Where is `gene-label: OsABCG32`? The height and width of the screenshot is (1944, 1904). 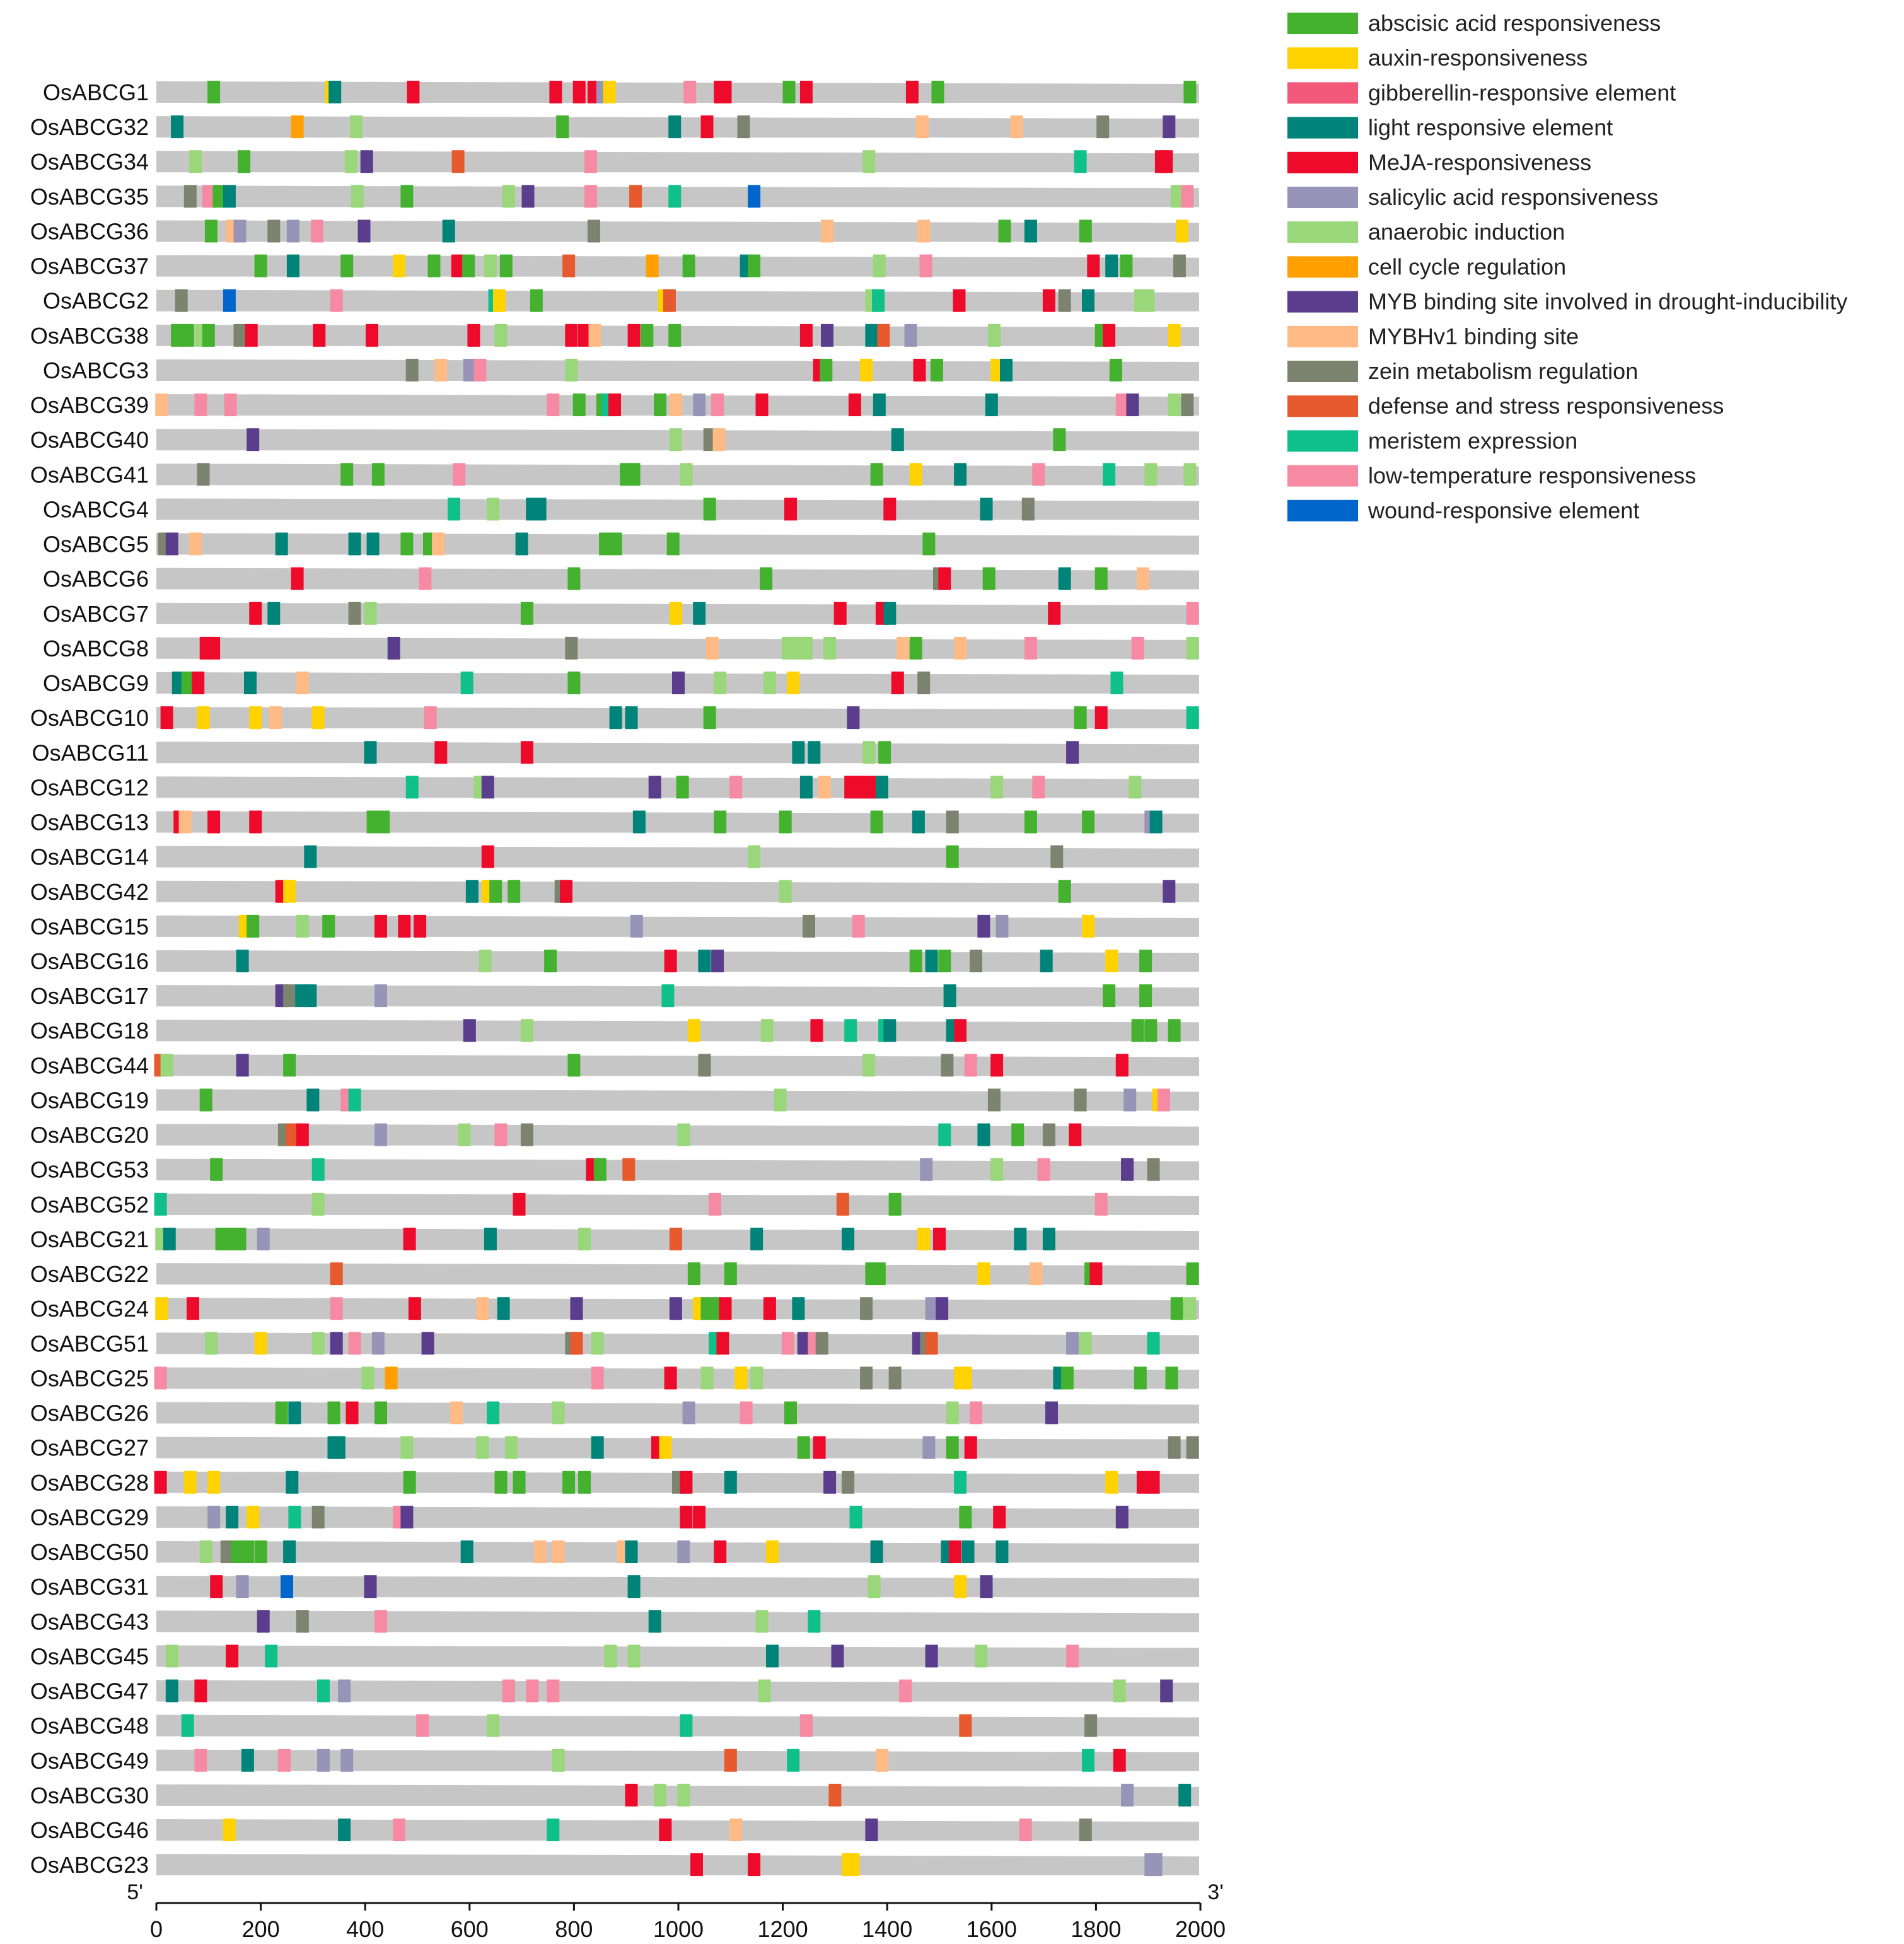
gene-label: OsABCG32 is located at coordinates (89, 127).